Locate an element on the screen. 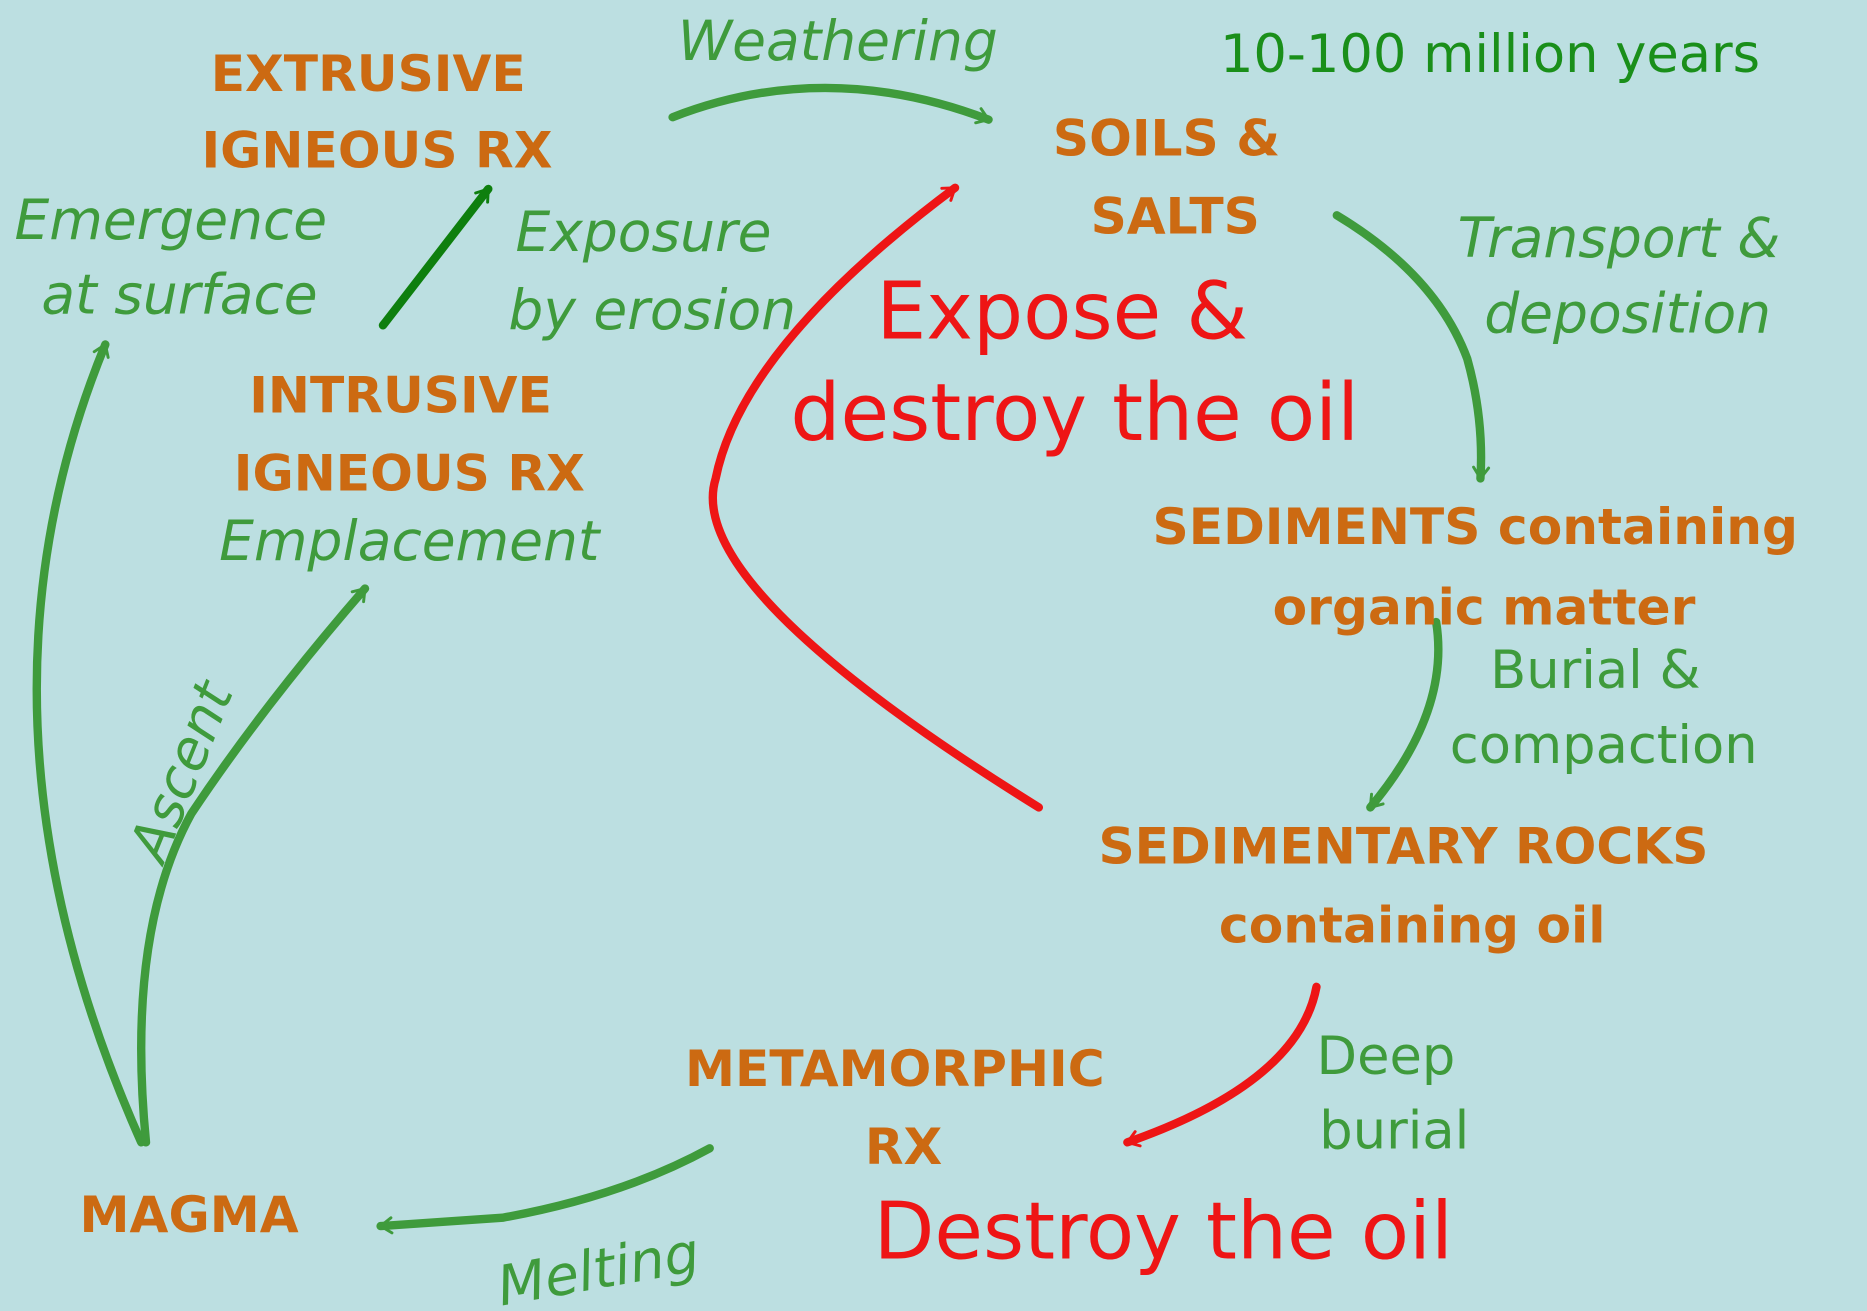 The height and width of the screenshot is (1311, 1867). arrow-transport is located at coordinates (1411, 347).